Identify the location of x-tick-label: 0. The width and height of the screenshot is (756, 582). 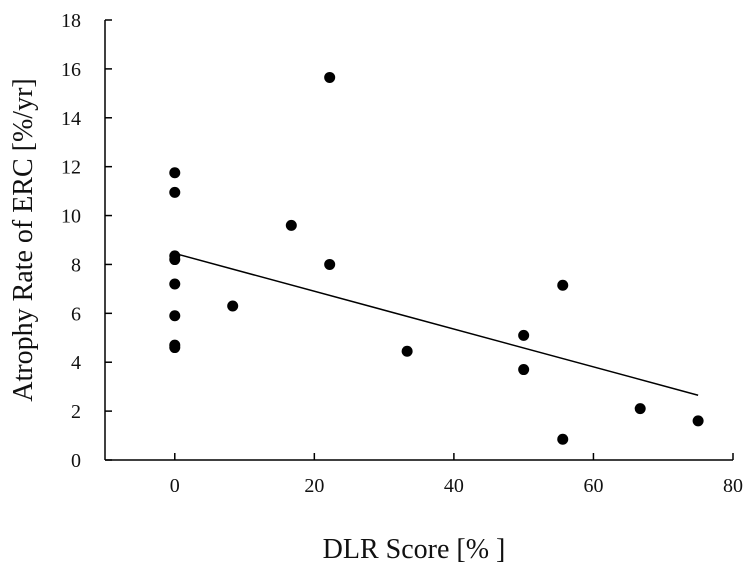
(175, 486).